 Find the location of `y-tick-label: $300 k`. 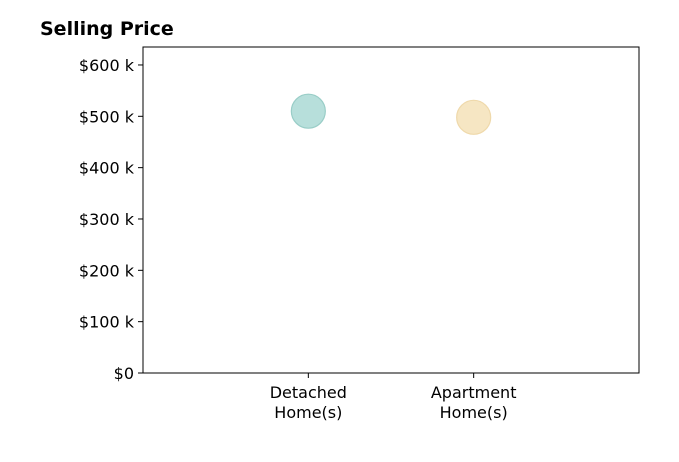

y-tick-label: $300 k is located at coordinates (107, 219).